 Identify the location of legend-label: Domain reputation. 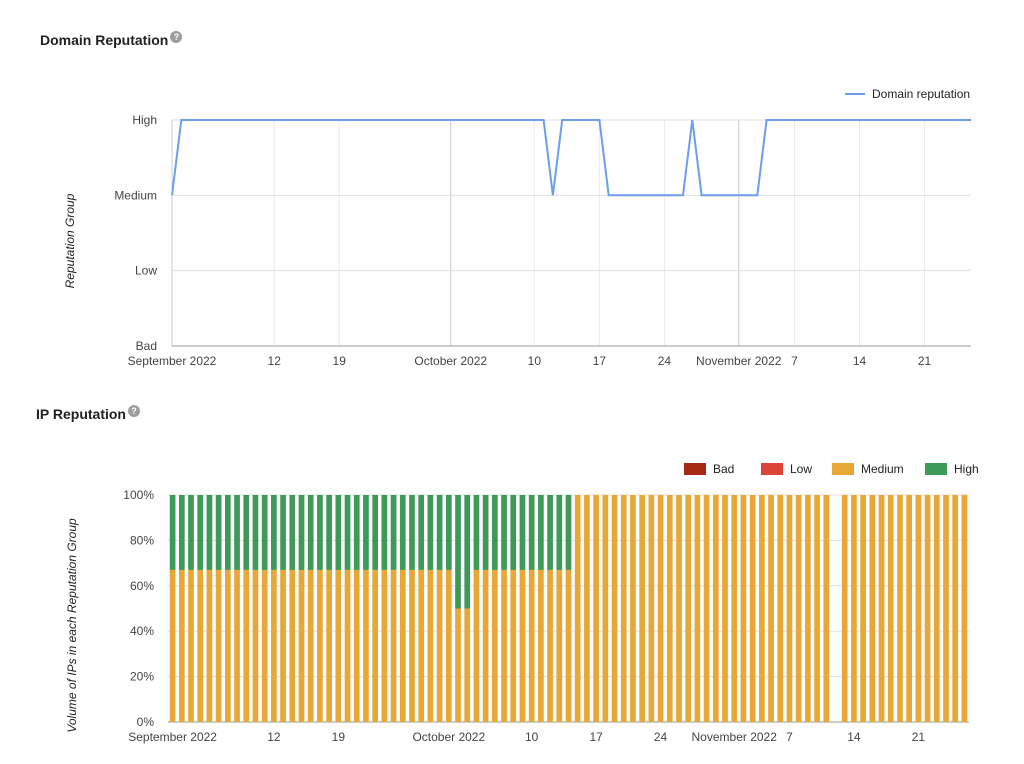
(921, 94).